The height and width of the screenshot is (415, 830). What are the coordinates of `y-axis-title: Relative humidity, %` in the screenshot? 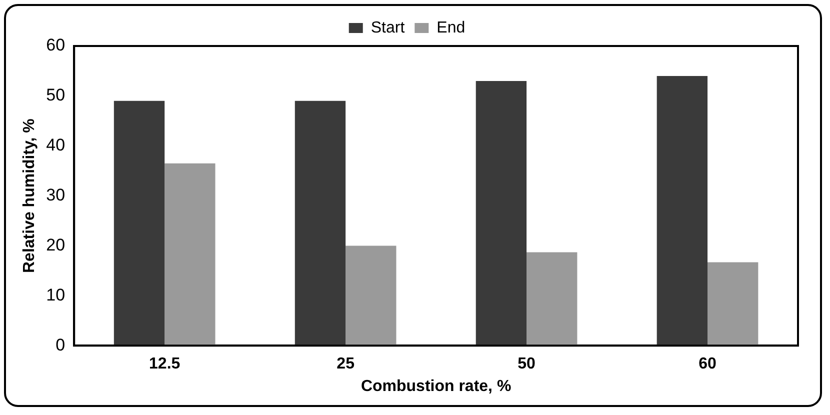 It's located at (29, 196).